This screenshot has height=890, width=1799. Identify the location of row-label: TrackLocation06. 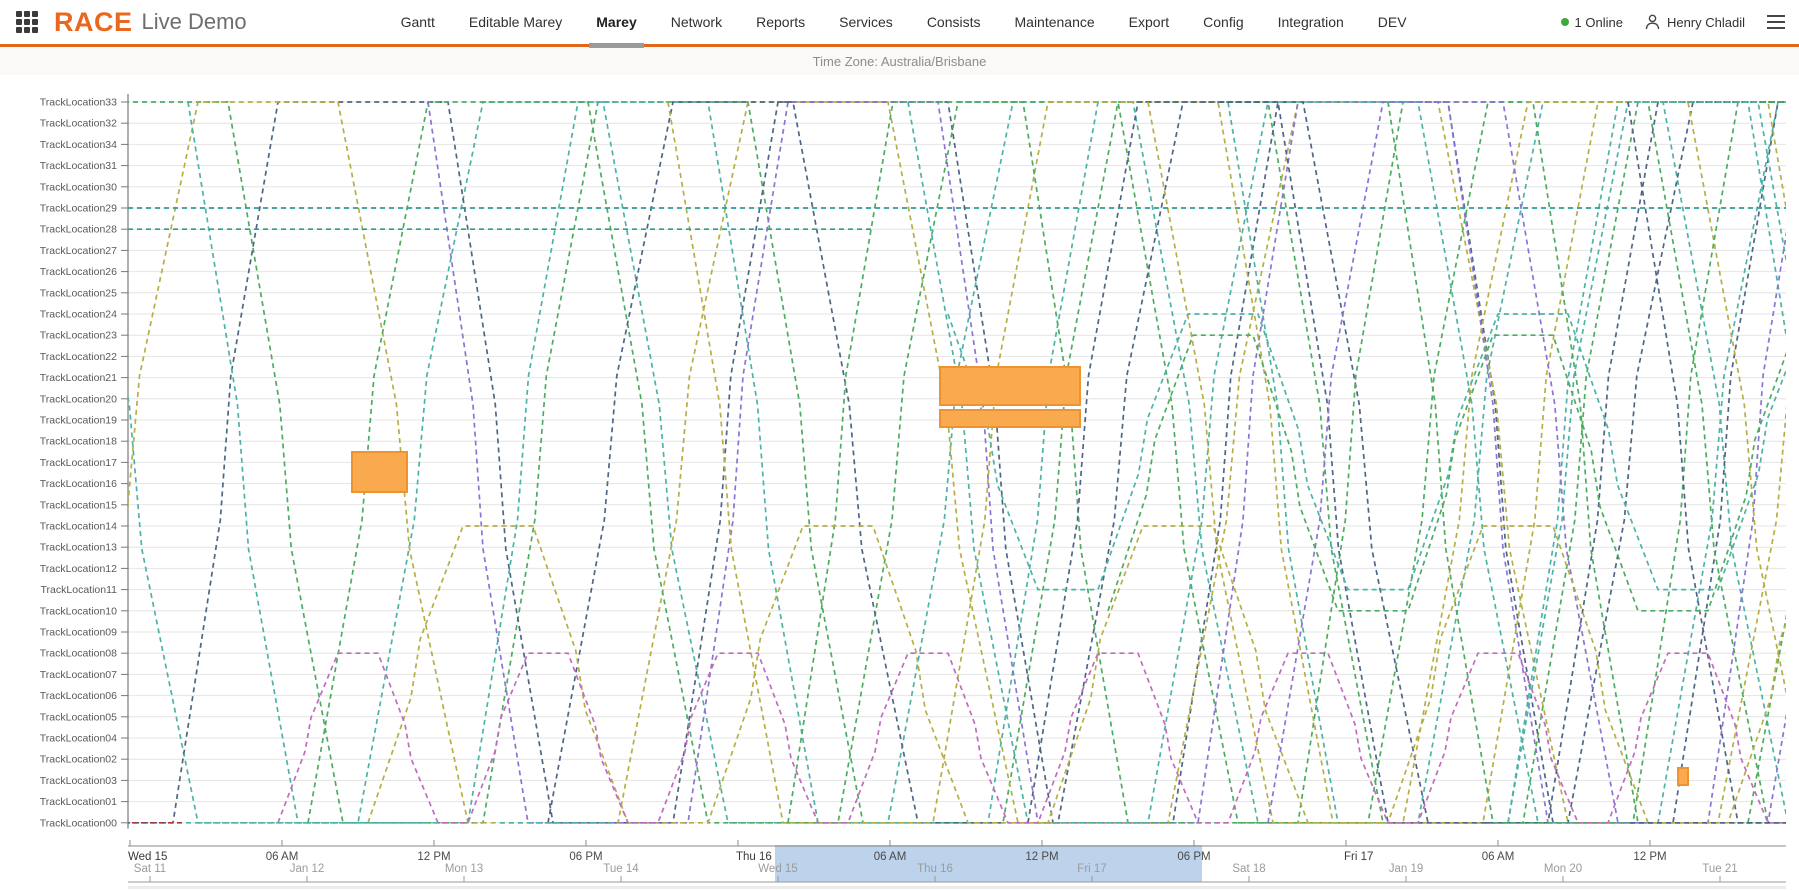
(78, 696).